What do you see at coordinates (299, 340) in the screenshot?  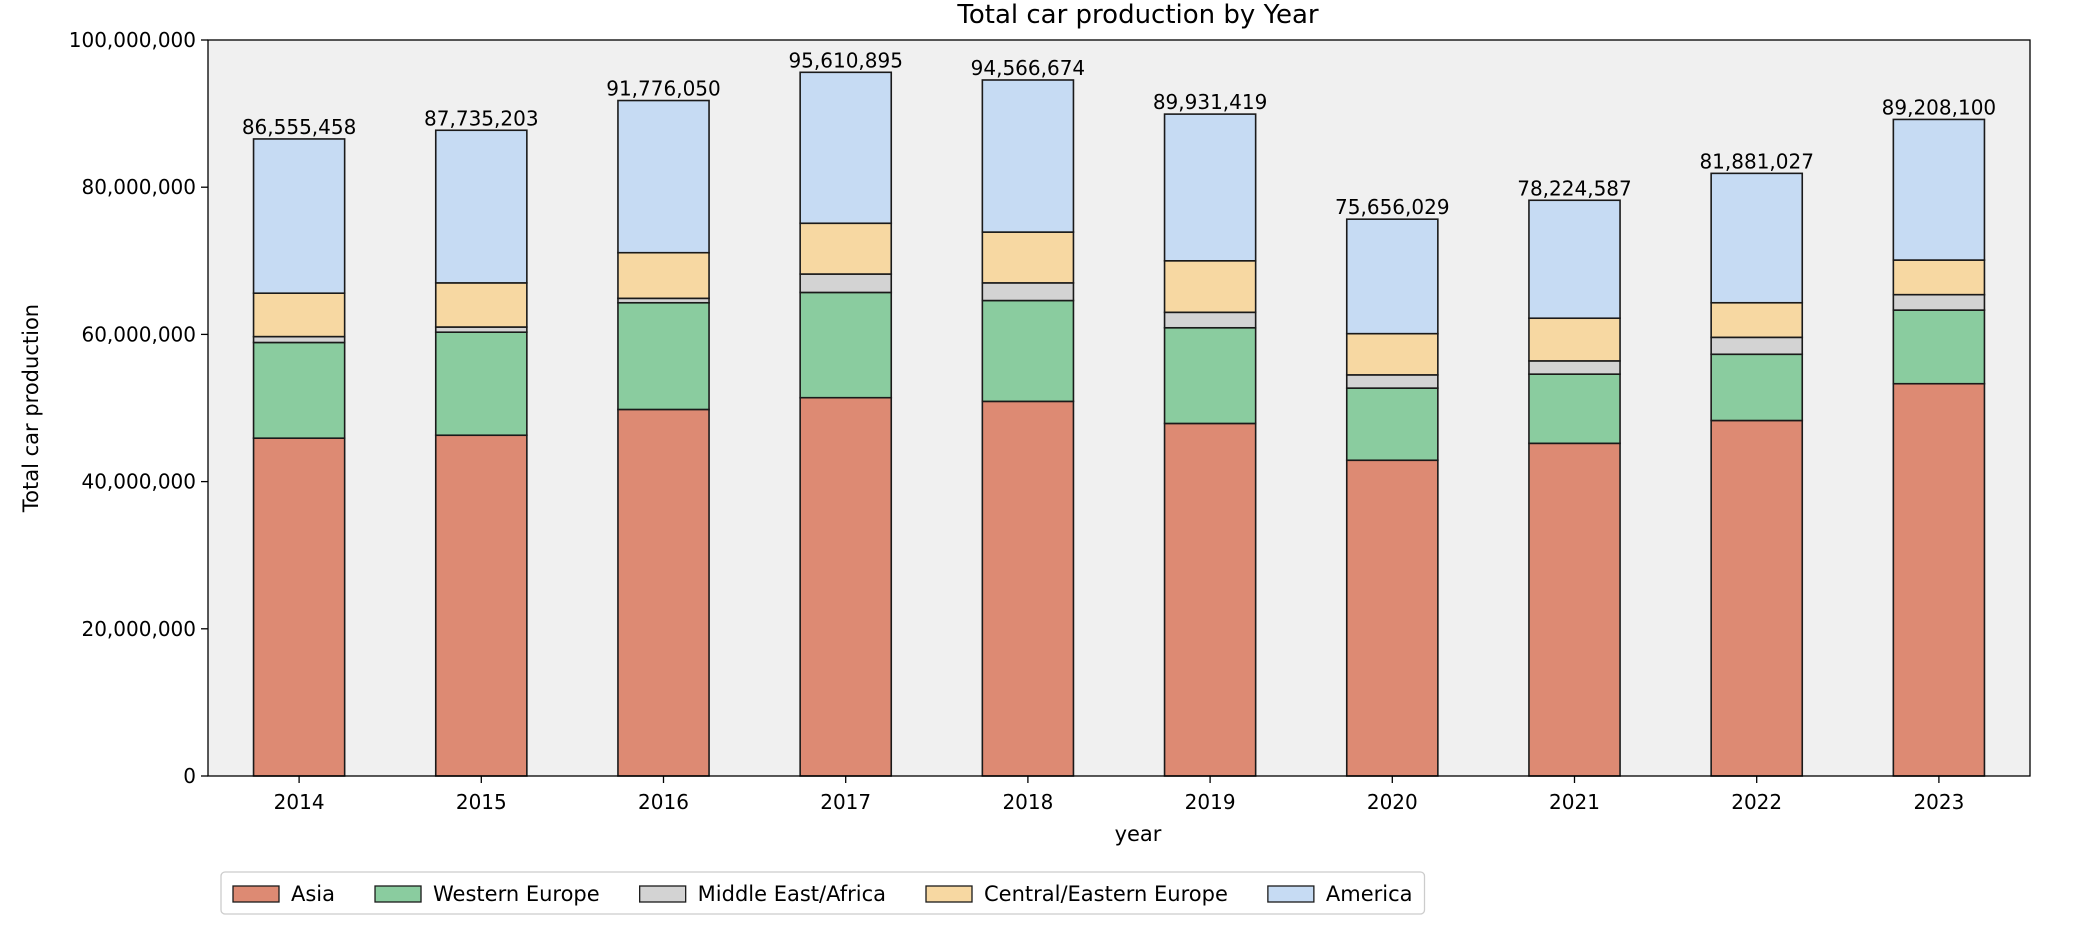 I see `bar-2014-middle-east-africa` at bounding box center [299, 340].